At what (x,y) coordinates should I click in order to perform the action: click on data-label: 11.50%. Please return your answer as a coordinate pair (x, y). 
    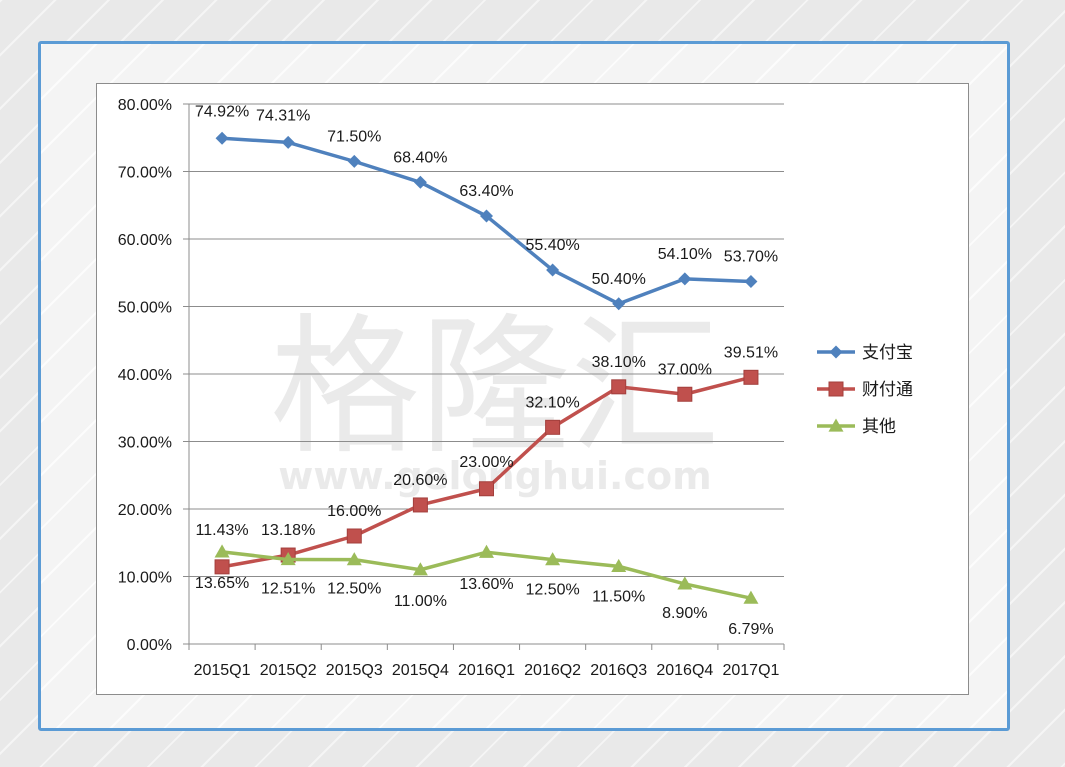
    Looking at the image, I should click on (618, 596).